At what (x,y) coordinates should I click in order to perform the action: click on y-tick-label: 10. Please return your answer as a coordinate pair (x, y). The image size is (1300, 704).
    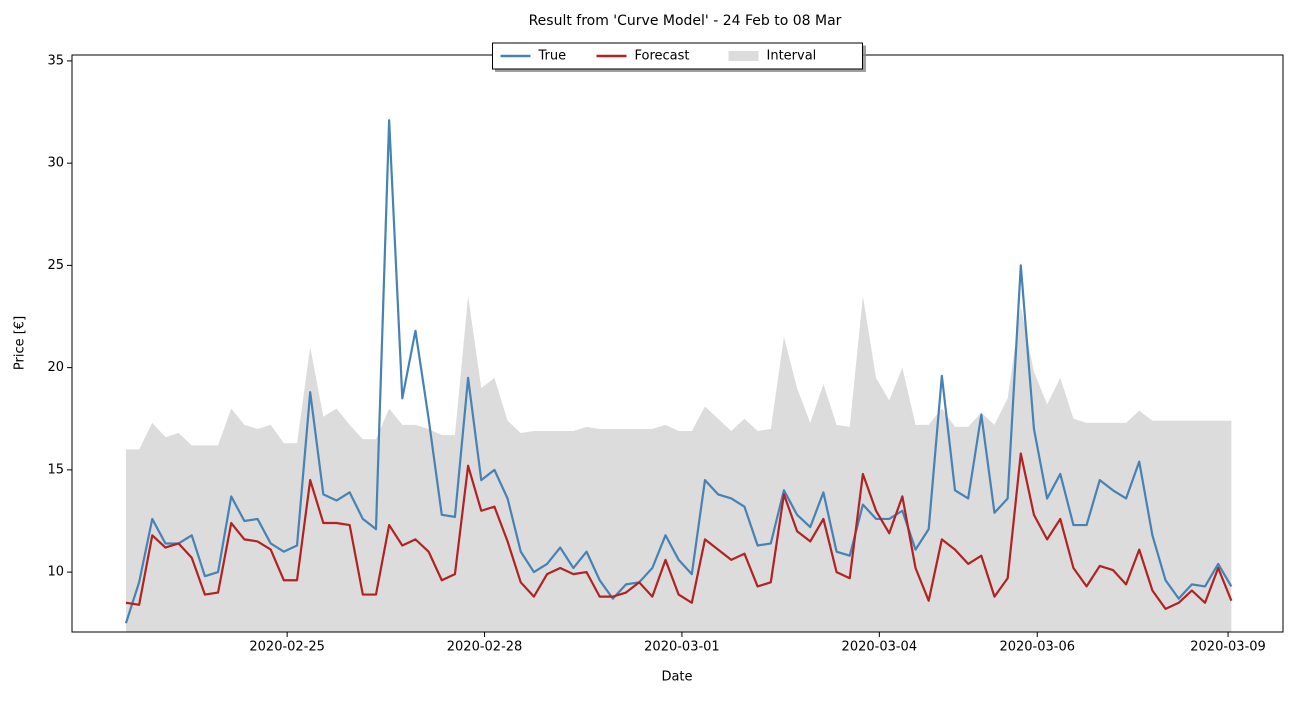
    Looking at the image, I should click on (55, 572).